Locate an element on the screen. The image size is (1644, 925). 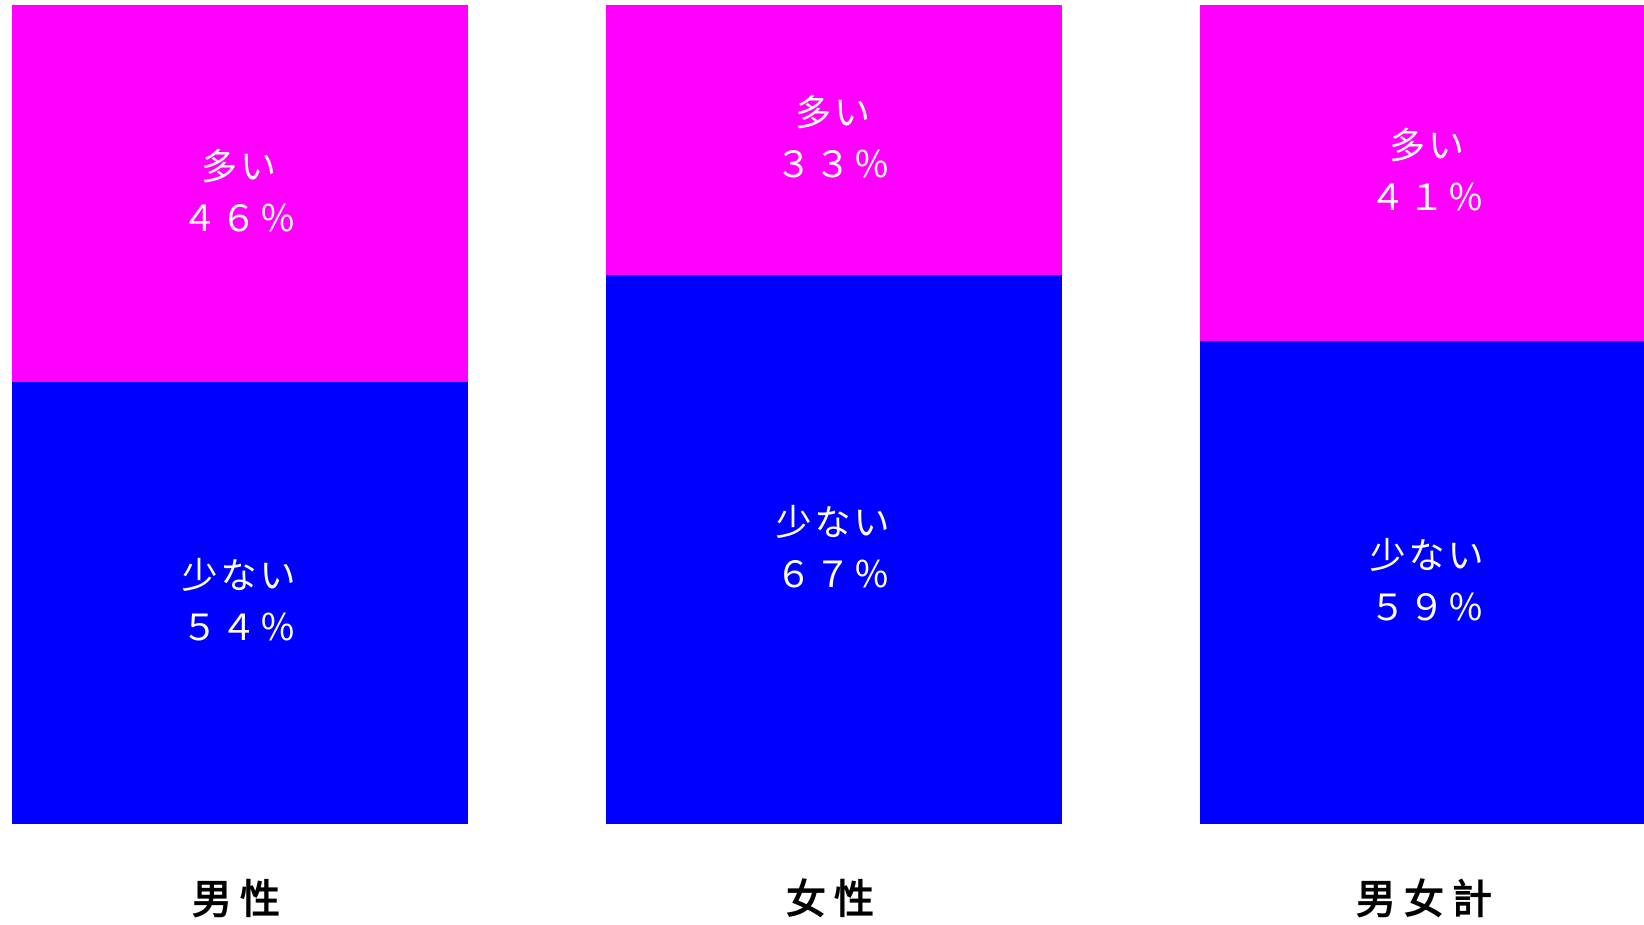
data-label-value: ５９％ is located at coordinates (1428, 608).